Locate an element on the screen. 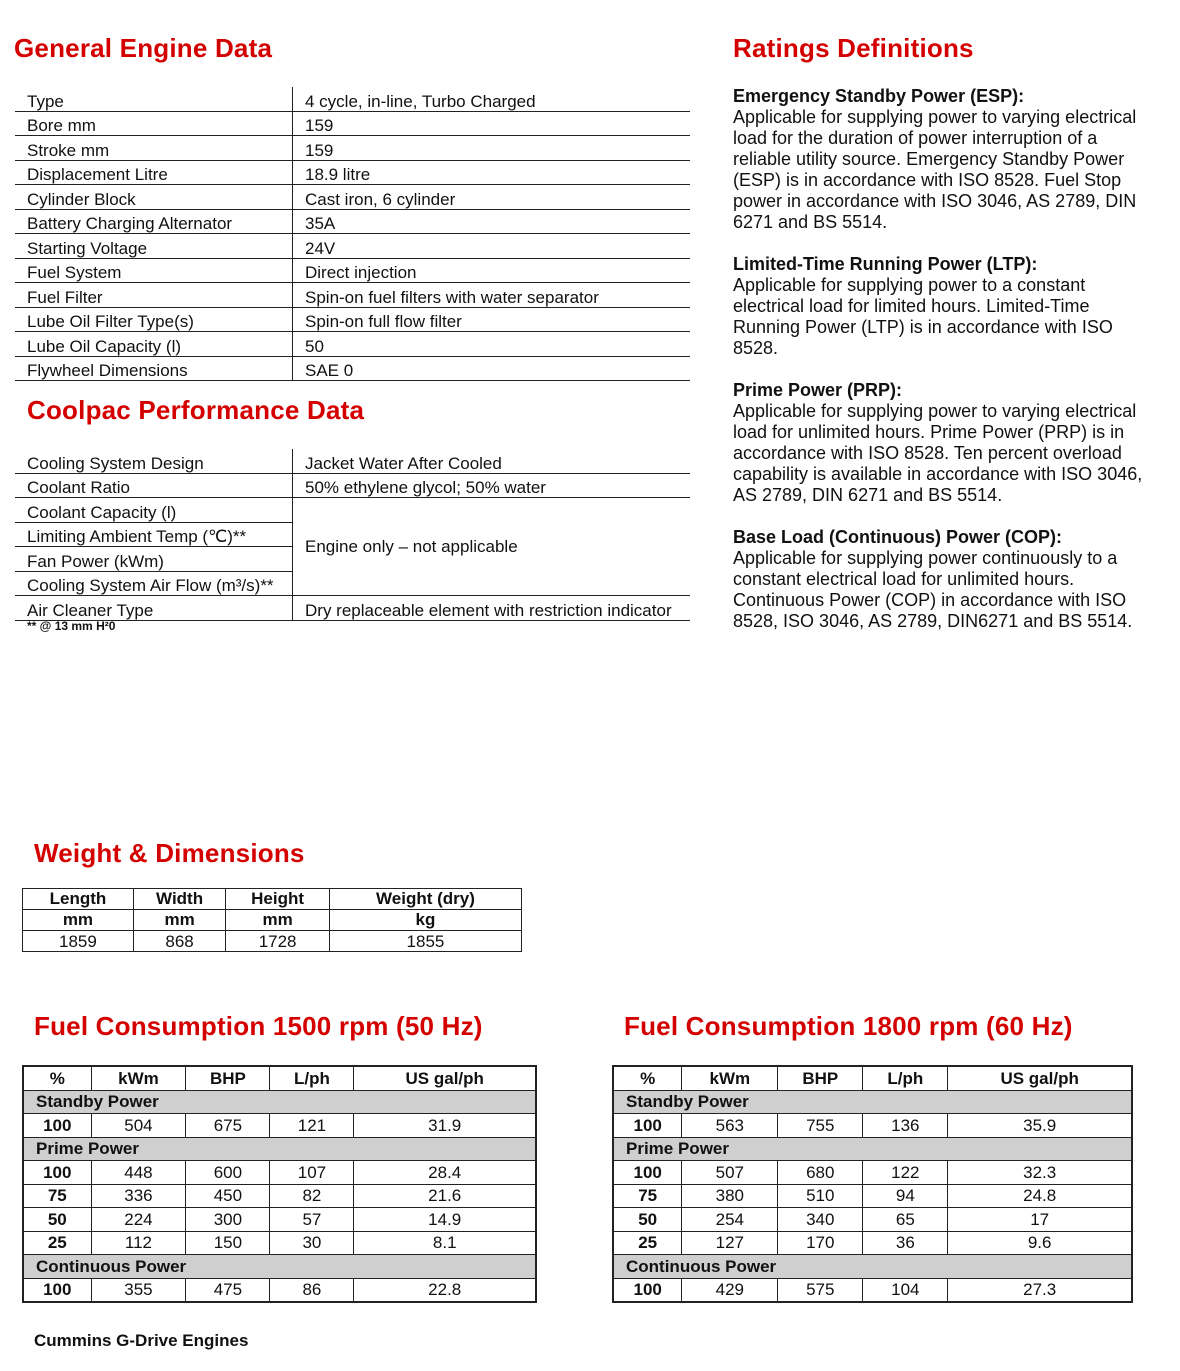 The width and height of the screenshot is (1180, 1371). fuel-cell: 36 is located at coordinates (905, 1242).